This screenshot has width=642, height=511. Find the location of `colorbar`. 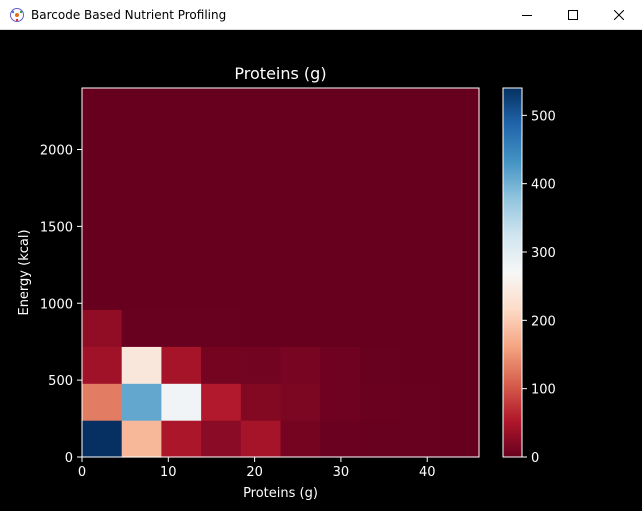

colorbar is located at coordinates (512, 272).